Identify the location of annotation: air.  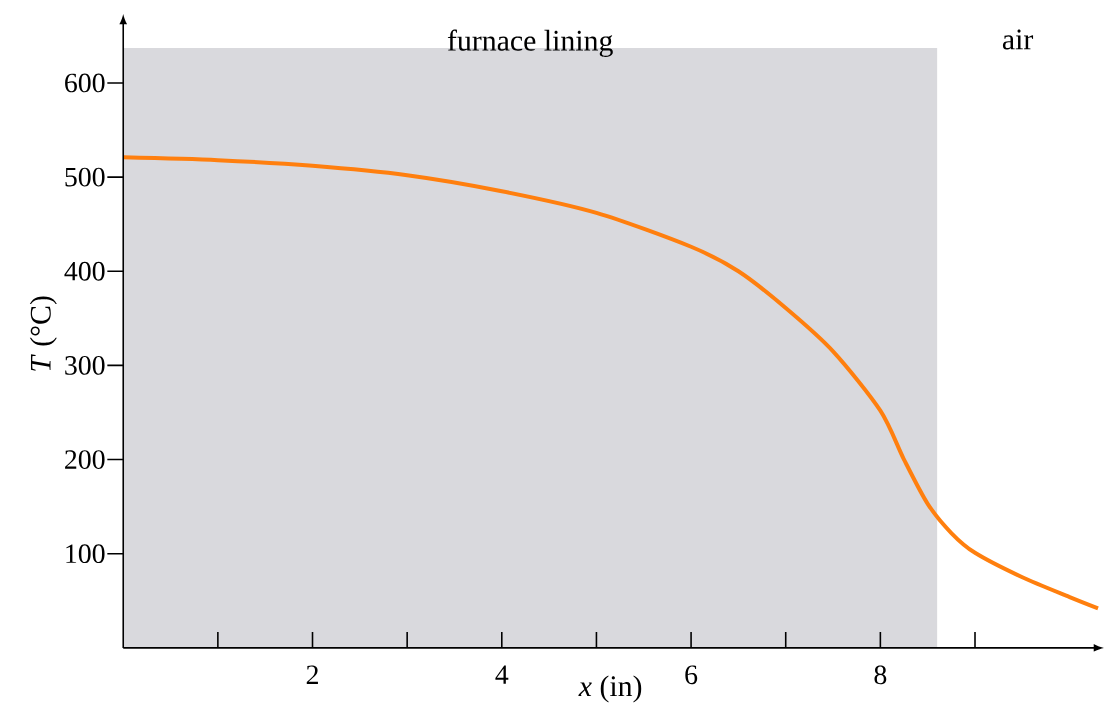
(1018, 39).